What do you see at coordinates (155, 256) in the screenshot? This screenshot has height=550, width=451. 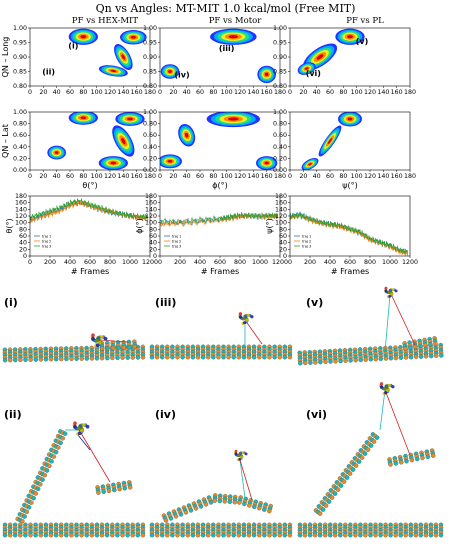 I see `y-tick-label: 0` at bounding box center [155, 256].